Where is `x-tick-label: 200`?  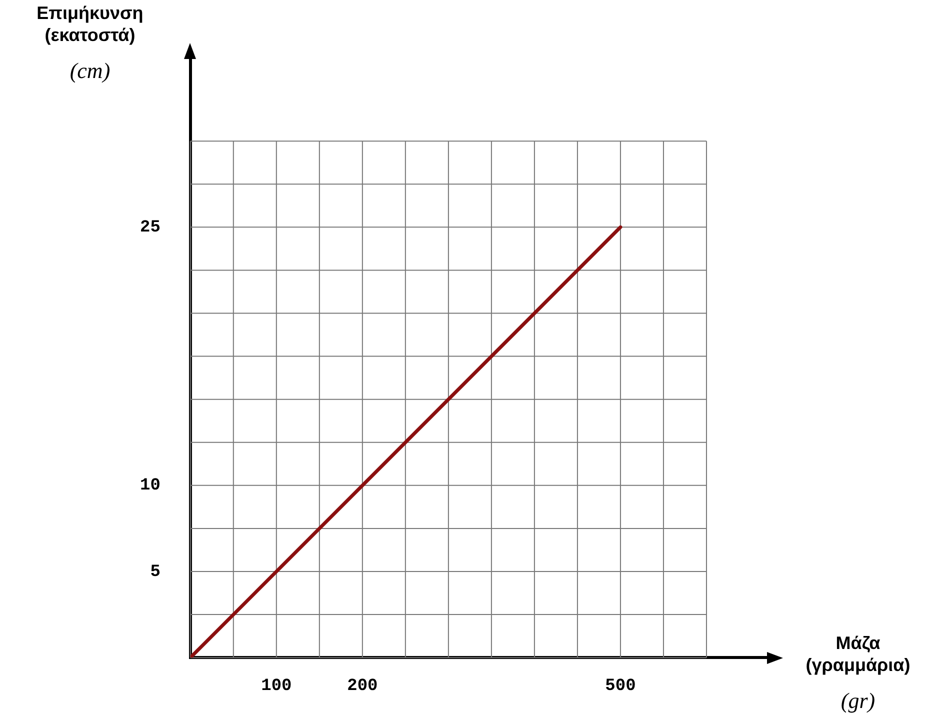
x-tick-label: 200 is located at coordinates (362, 686).